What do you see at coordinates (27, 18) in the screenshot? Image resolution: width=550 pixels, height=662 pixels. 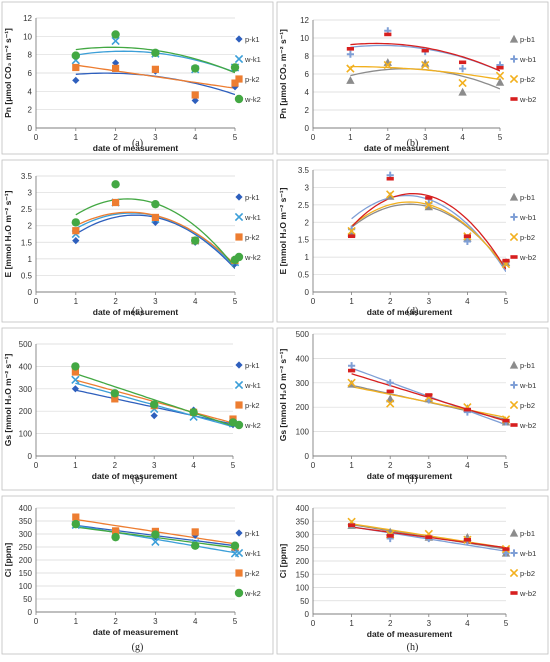 I see `y-tick-label: 12` at bounding box center [27, 18].